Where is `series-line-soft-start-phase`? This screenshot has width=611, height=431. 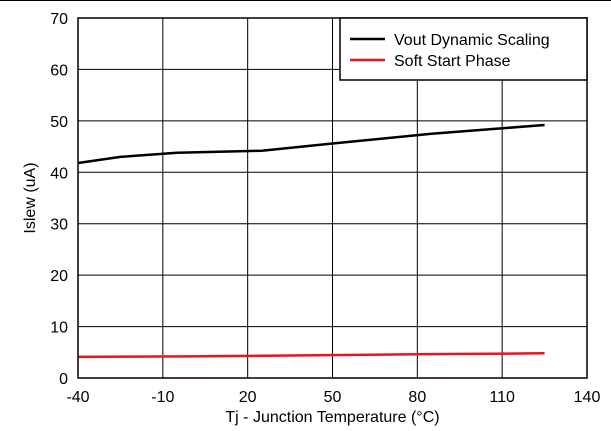
series-line-soft-start-phase is located at coordinates (311, 355).